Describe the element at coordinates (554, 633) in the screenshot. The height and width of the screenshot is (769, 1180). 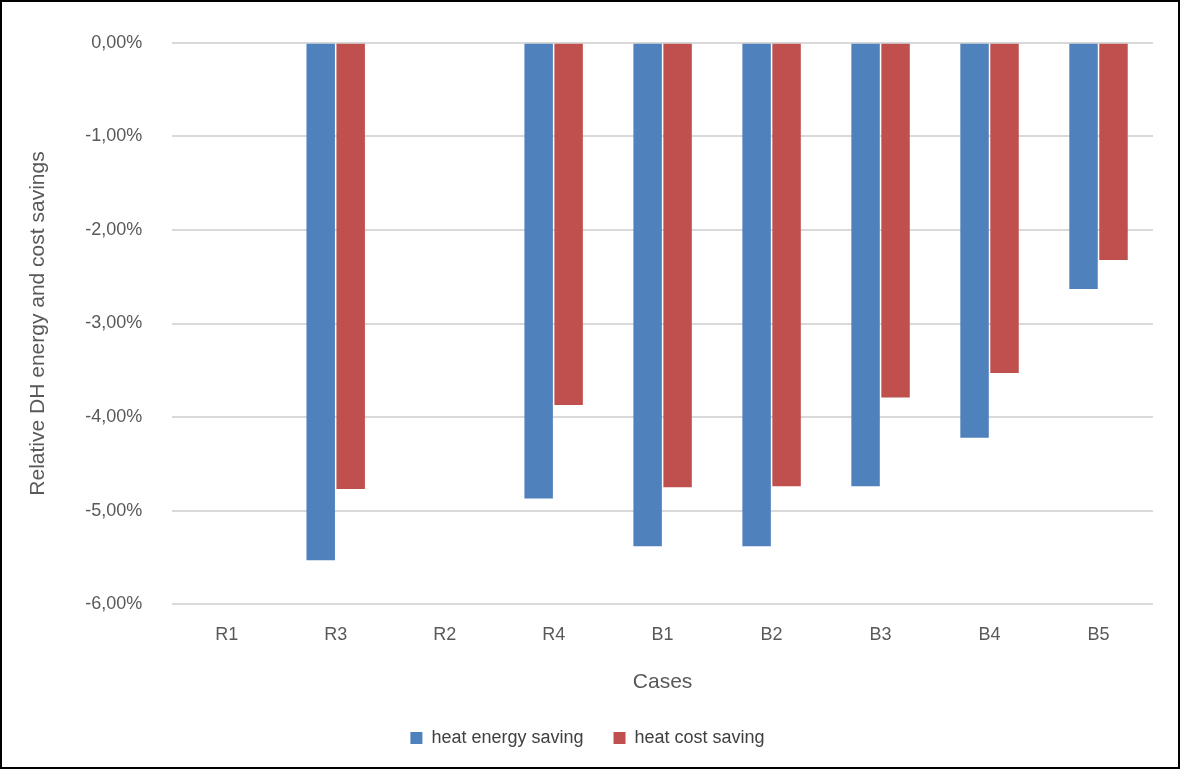
I see `x-tick-label: R4` at that location.